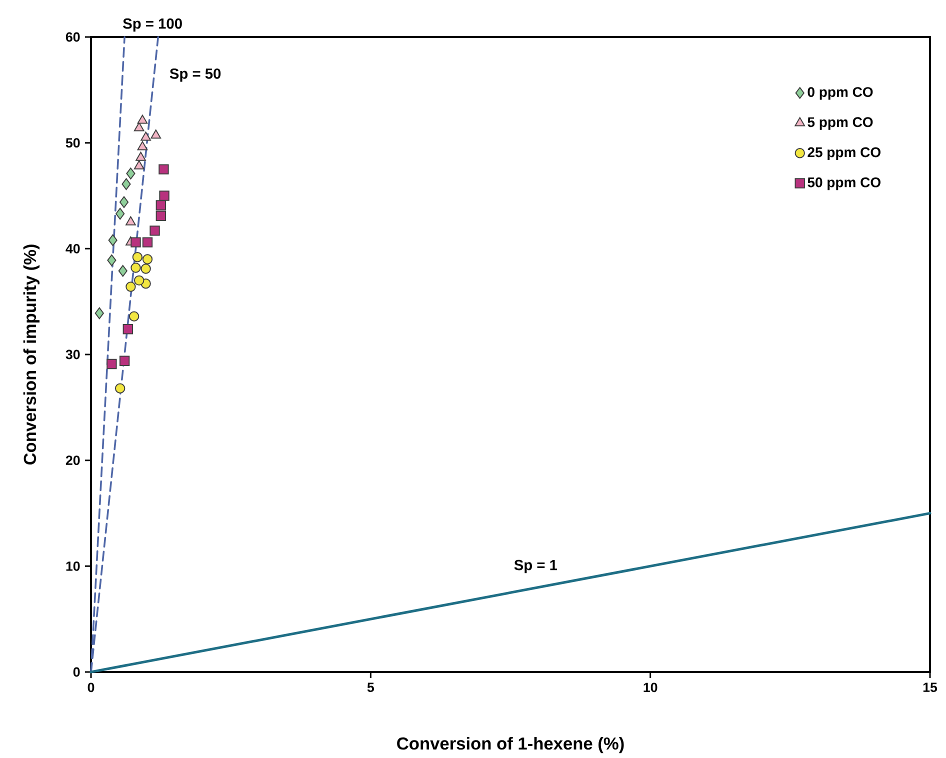 The width and height of the screenshot is (946, 758). I want to click on y-tick-label: 10, so click(73, 566).